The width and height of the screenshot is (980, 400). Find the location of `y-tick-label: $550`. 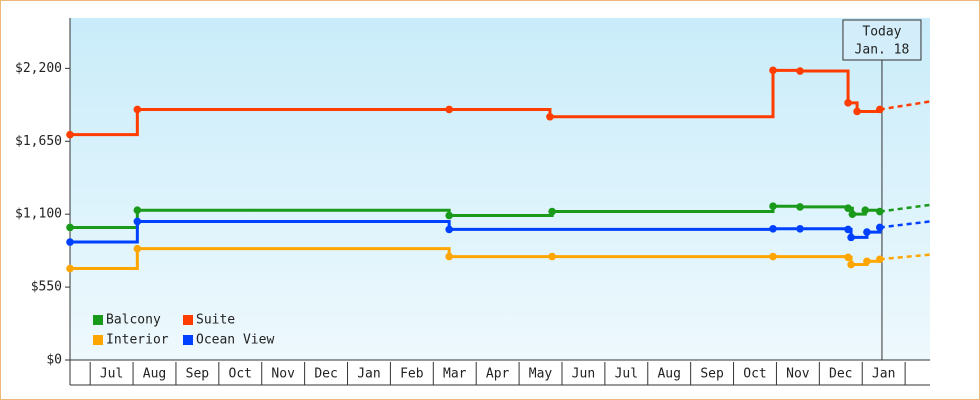

y-tick-label: $550 is located at coordinates (46, 287).